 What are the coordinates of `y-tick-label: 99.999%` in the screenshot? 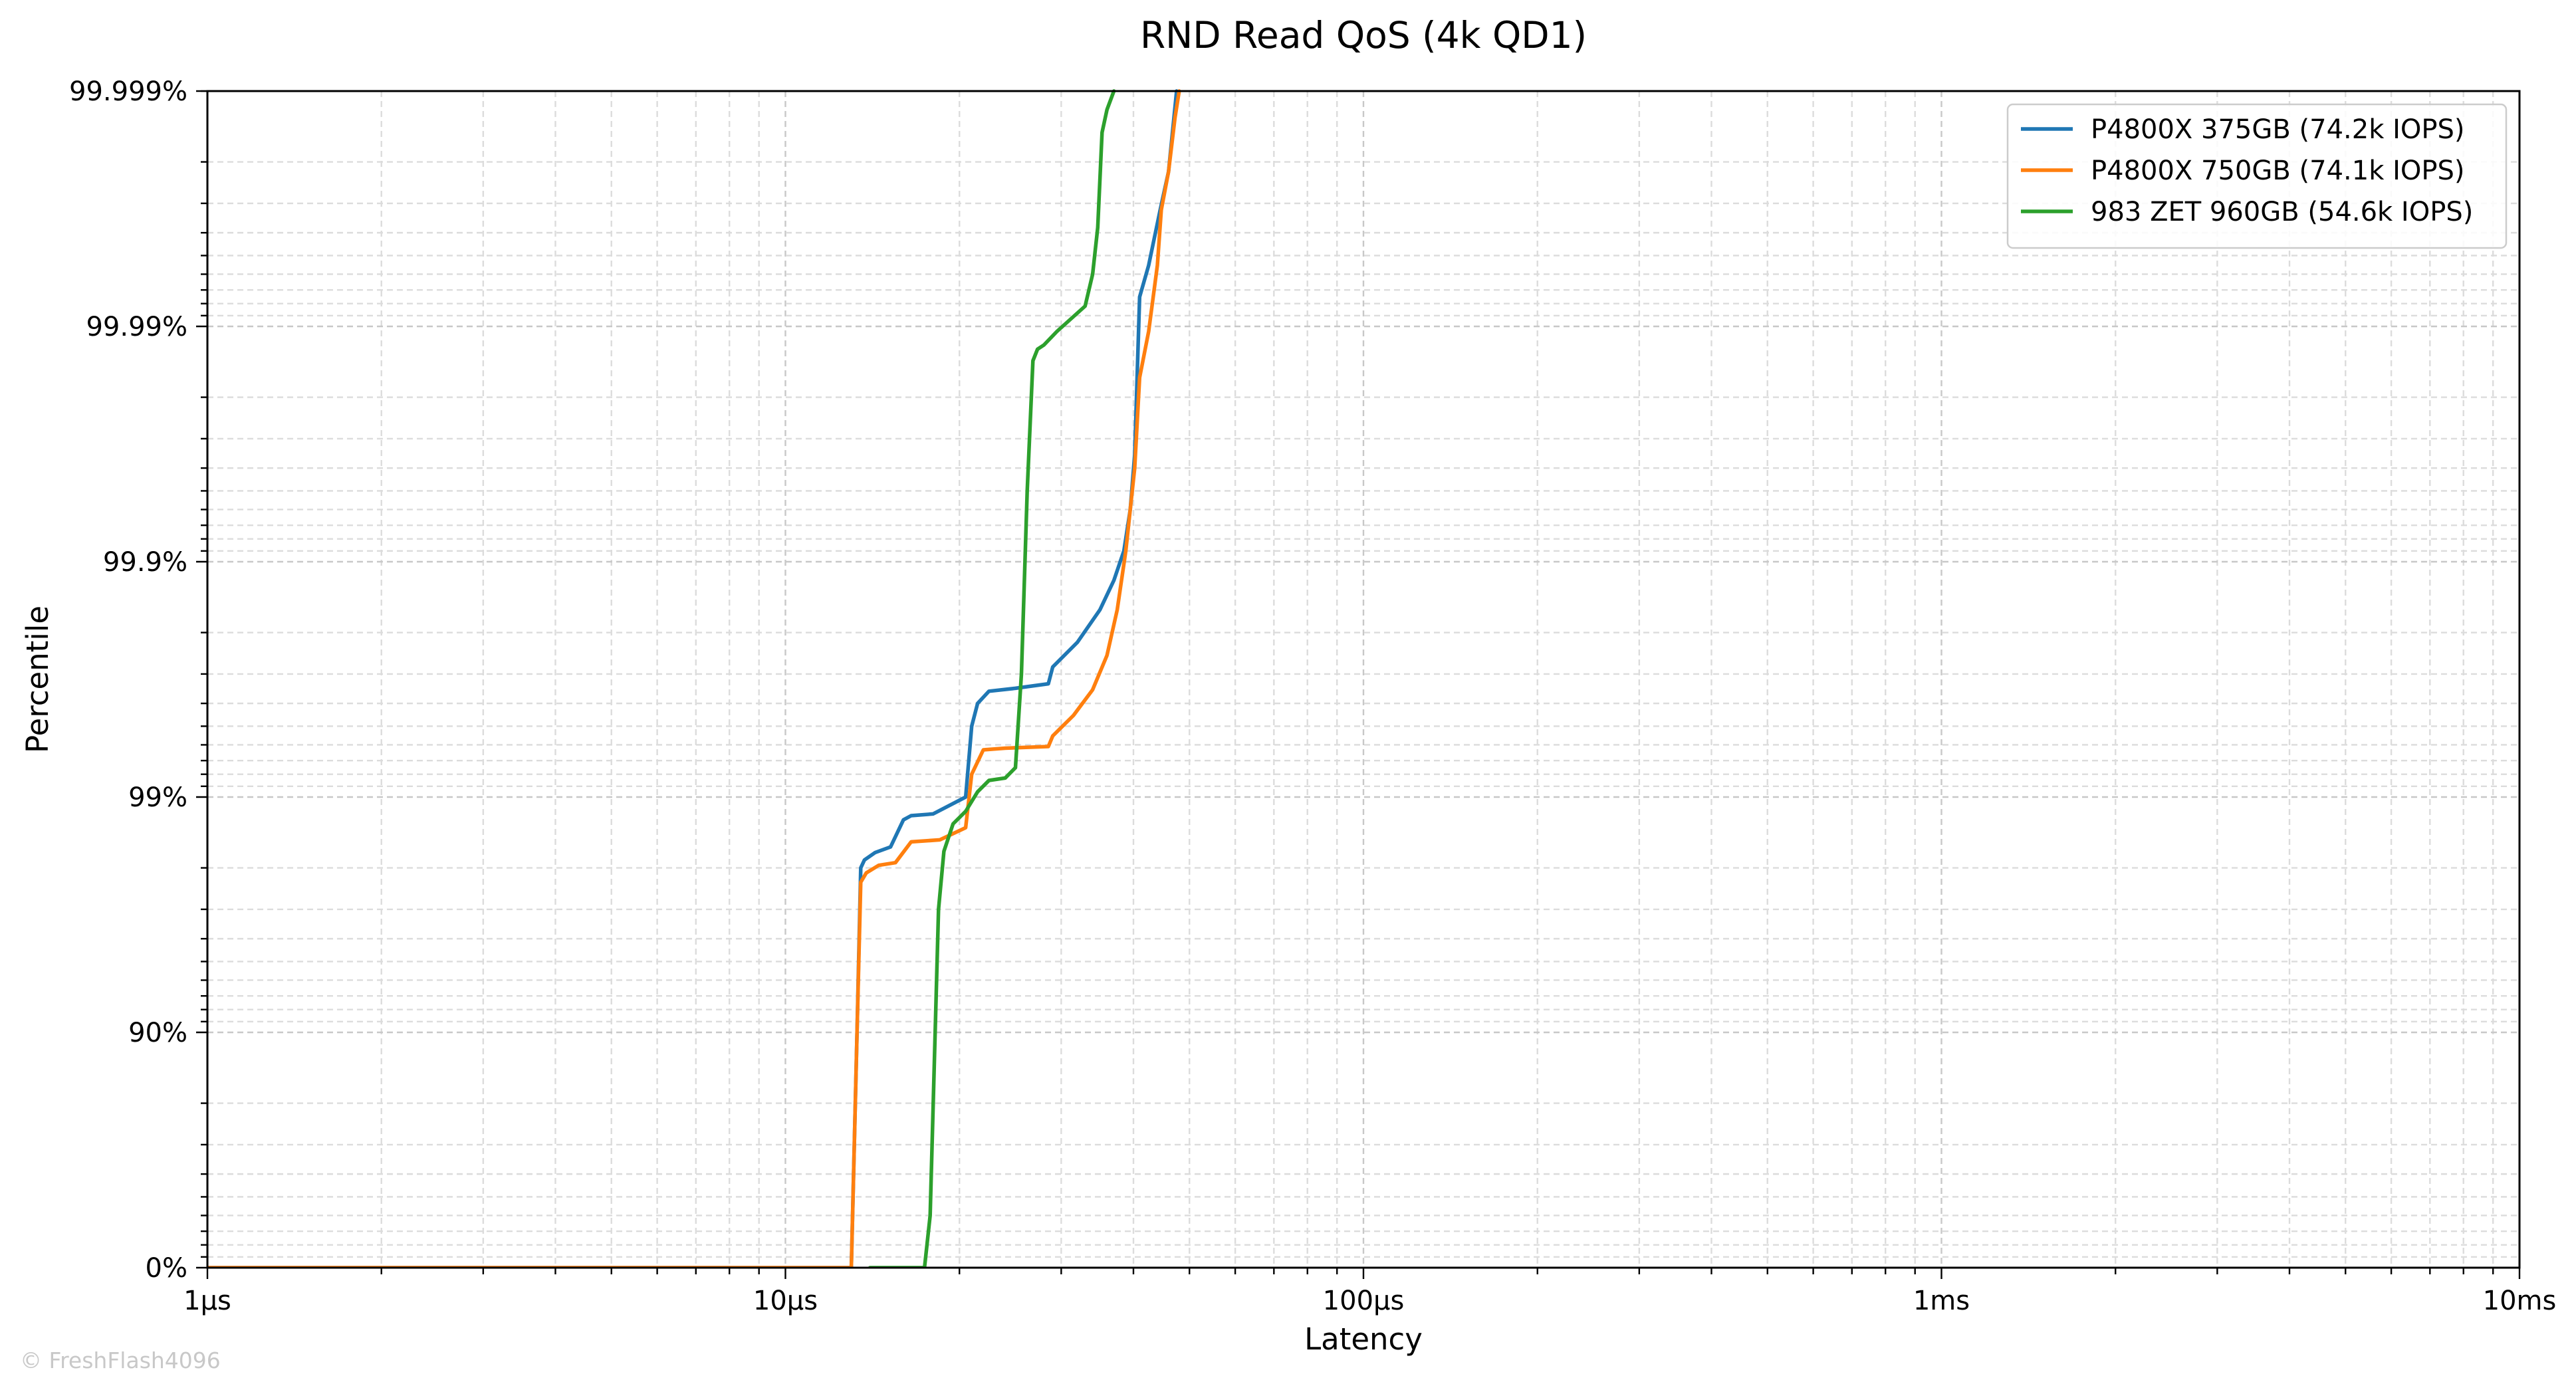 It's located at (128, 92).